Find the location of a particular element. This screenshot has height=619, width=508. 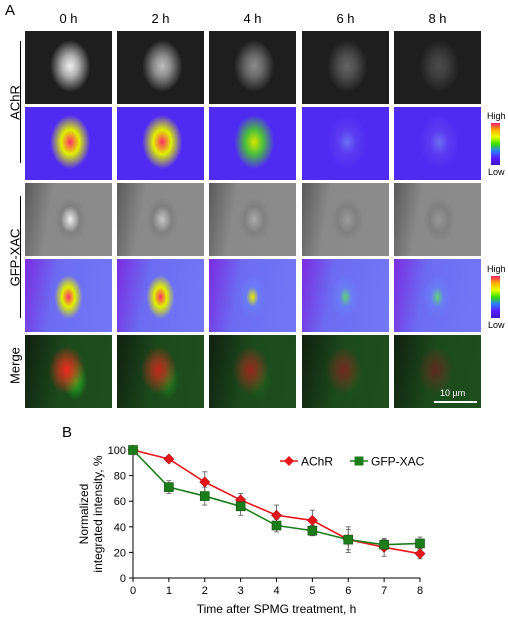

row-label-achr: AChR is located at coordinates (15, 102).